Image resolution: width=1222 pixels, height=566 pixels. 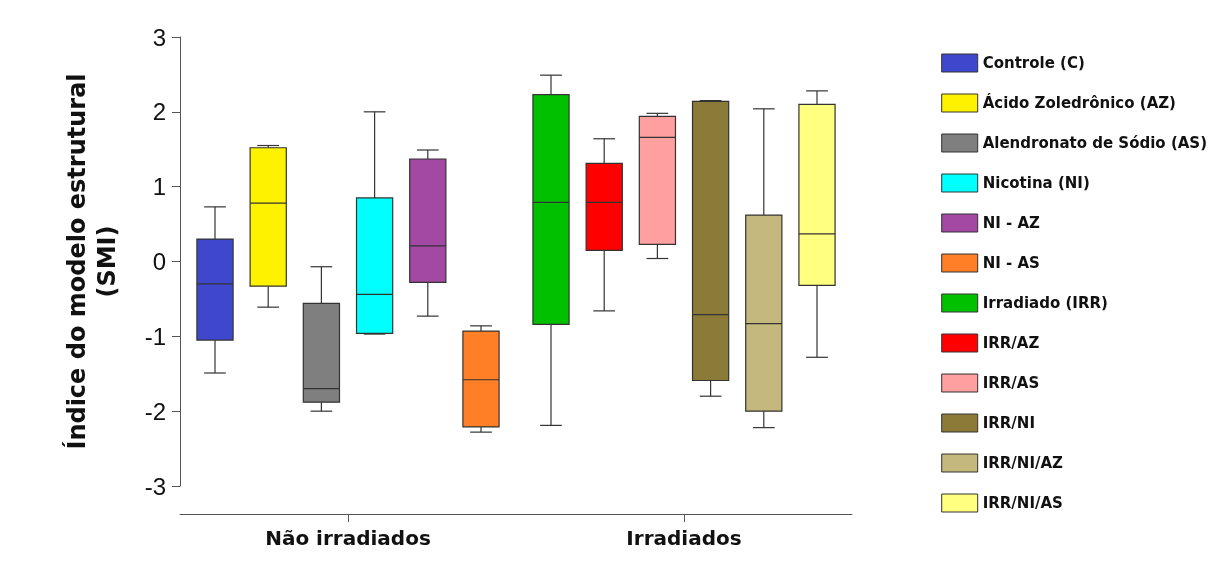 I want to click on y-tick-label: 1, so click(x=159, y=187).